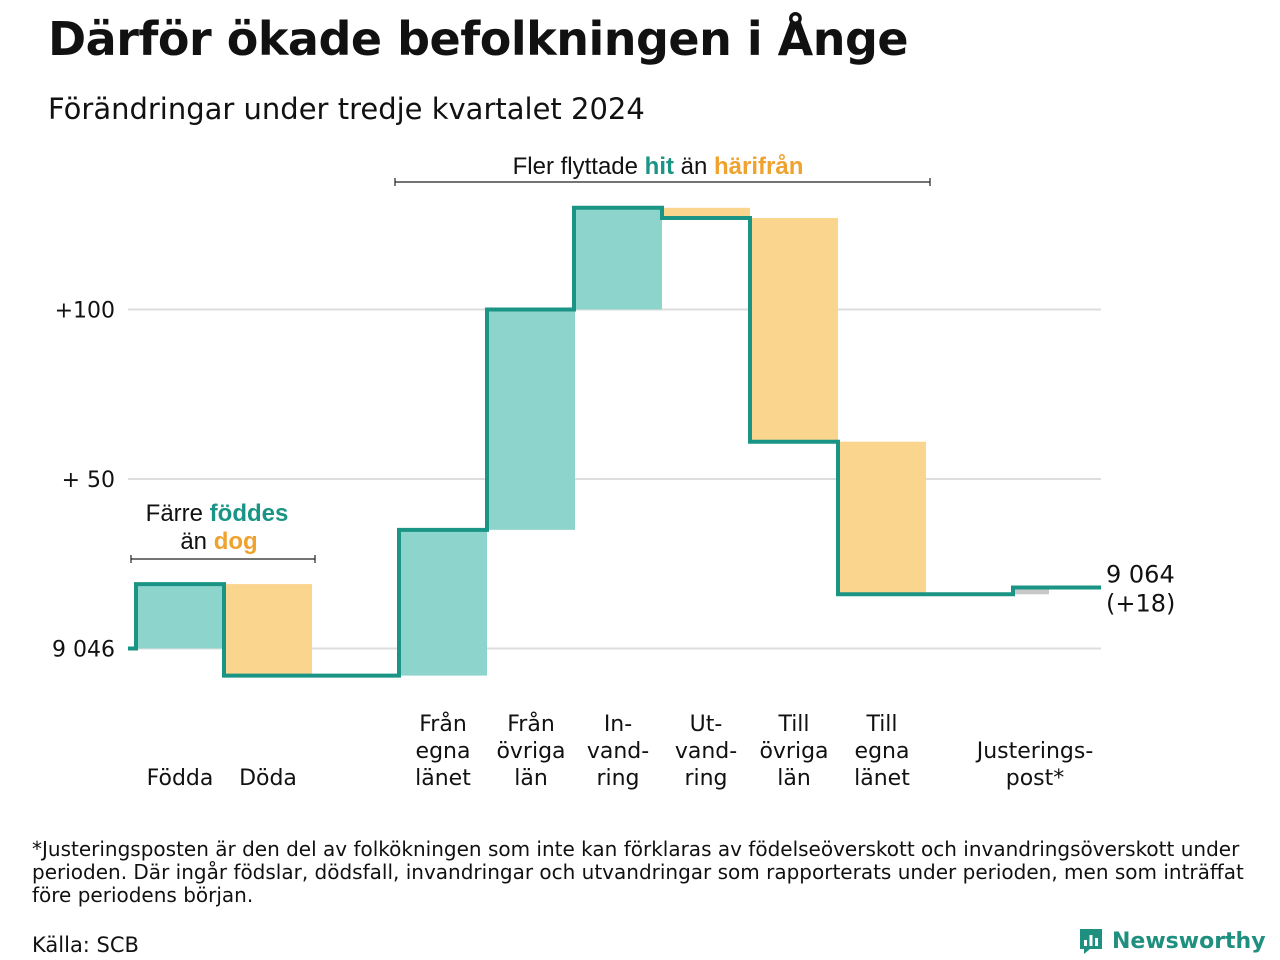 The image size is (1280, 960). Describe the element at coordinates (218, 541) in the screenshot. I see `natural-annotation-line2: än dog` at that location.